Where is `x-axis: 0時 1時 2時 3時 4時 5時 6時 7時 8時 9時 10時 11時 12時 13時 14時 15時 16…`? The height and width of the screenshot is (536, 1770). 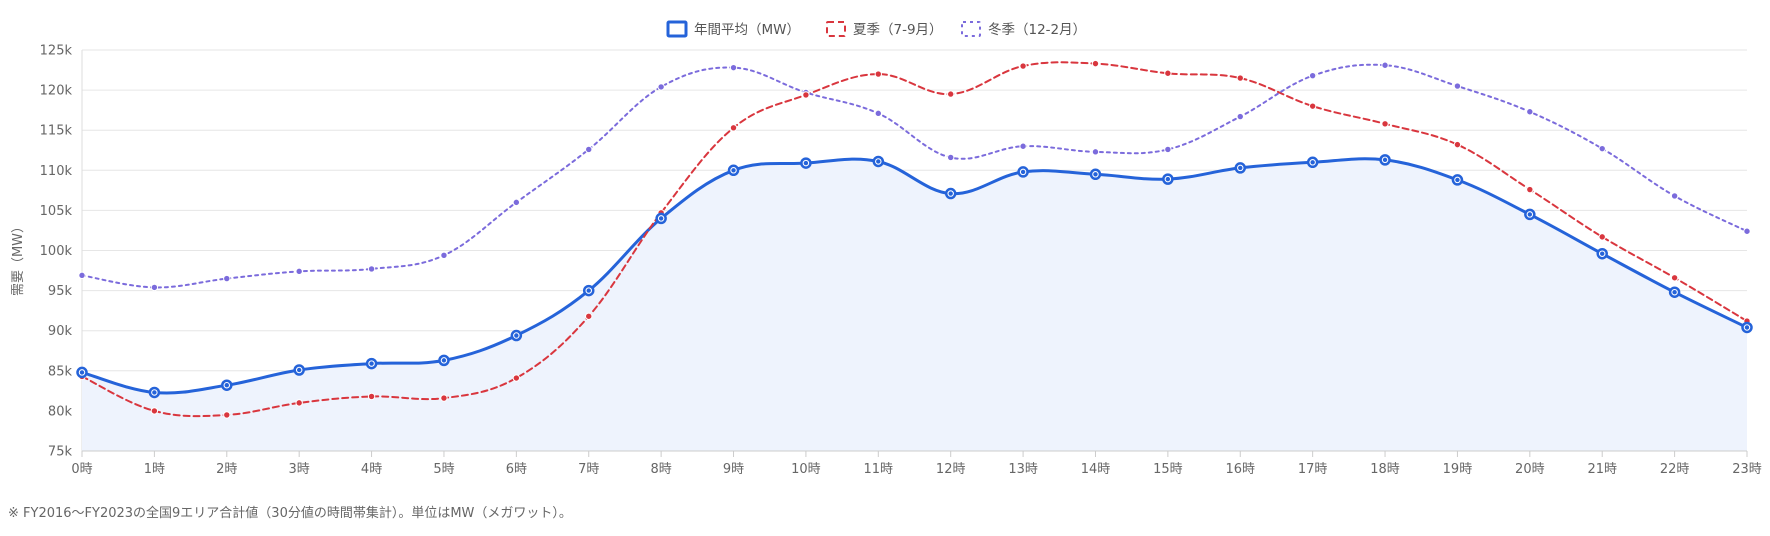 x-axis: 0時 1時 2時 3時 4時 5時 6時 7時 8時 9時 10時 11時 12時 13時 14時 15時 16… is located at coordinates (916, 463).